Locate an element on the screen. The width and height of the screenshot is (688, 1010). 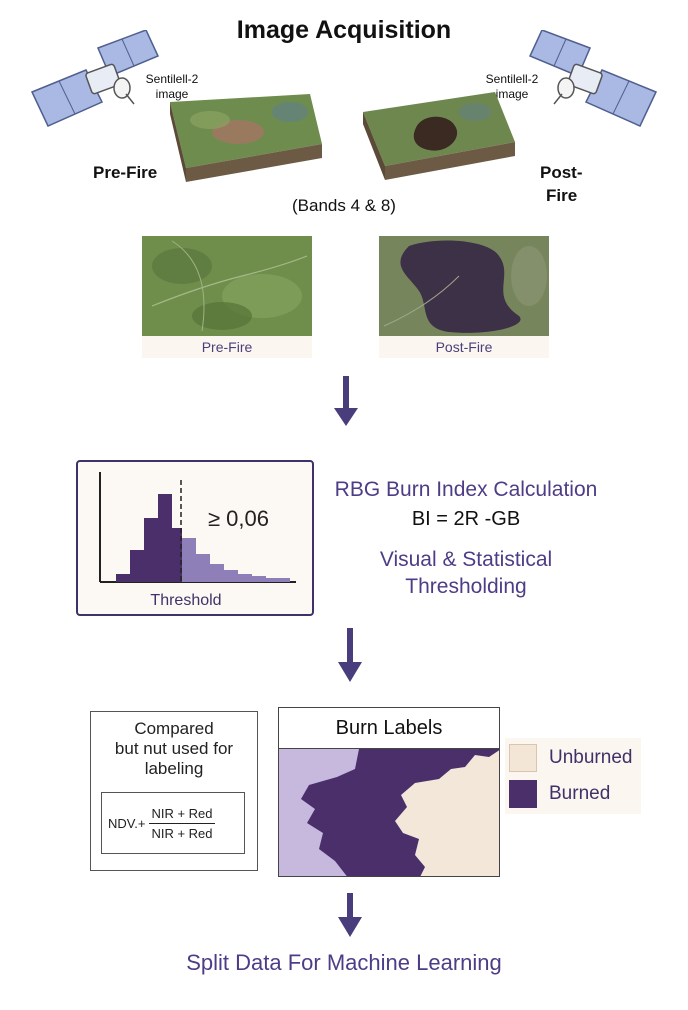
ndvi-denominator: NIR + Red is located at coordinates (182, 833).